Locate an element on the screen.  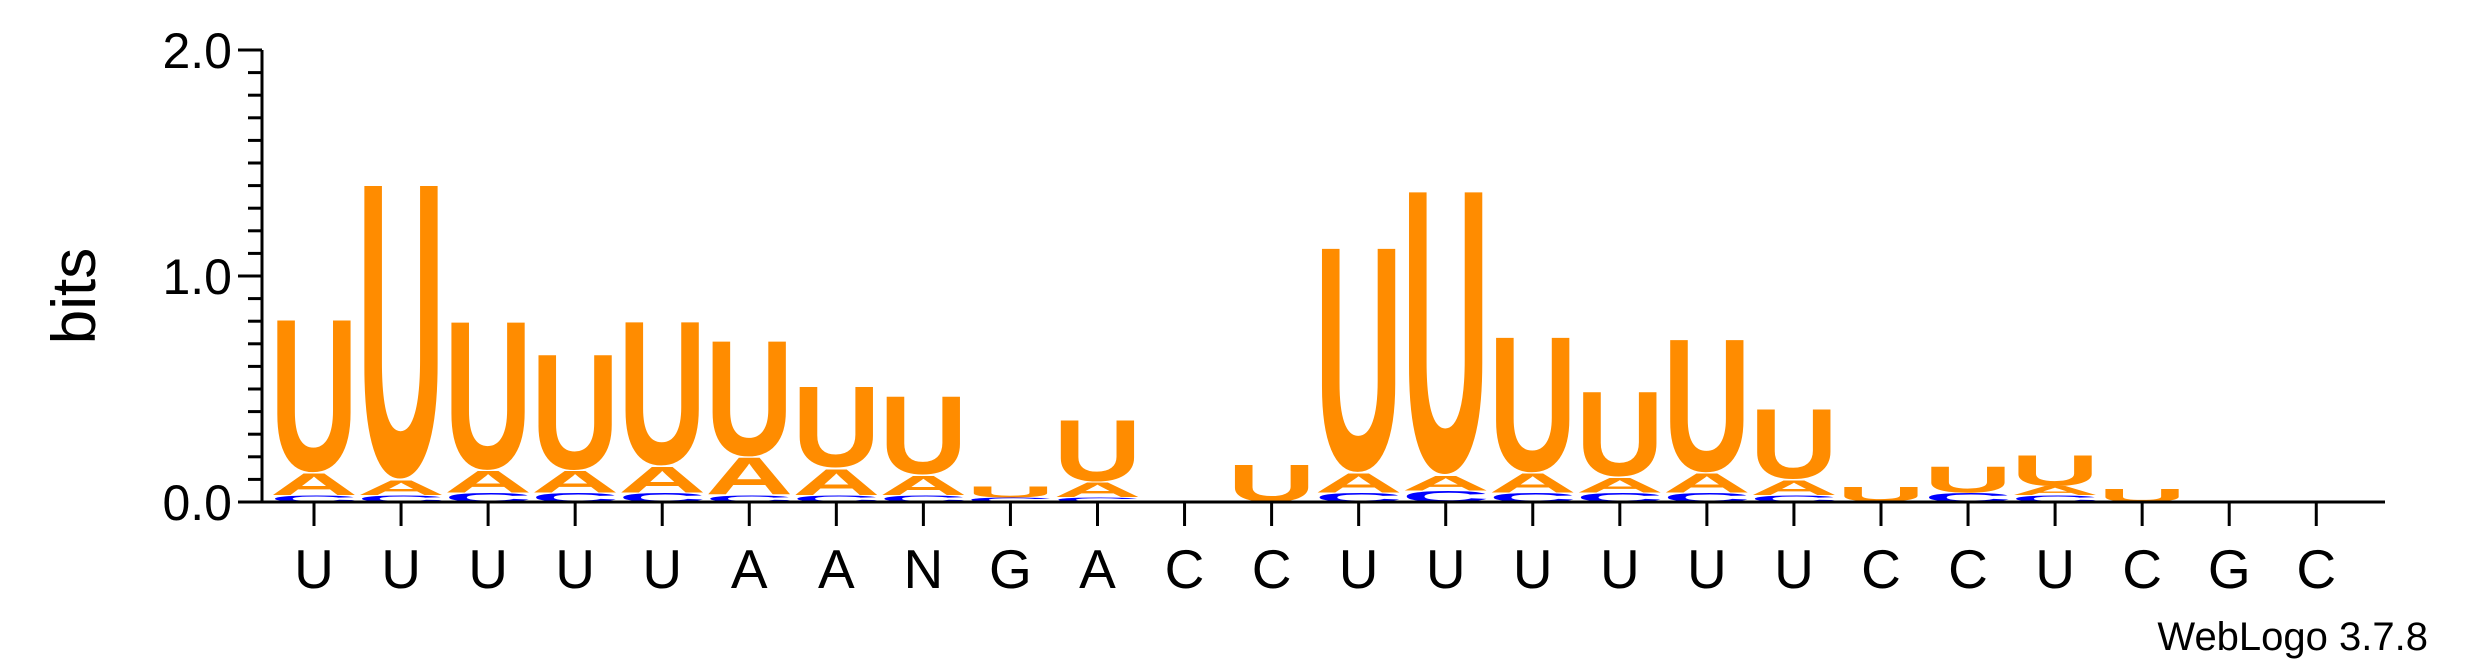
y-minor-ticks is located at coordinates (255, 276).